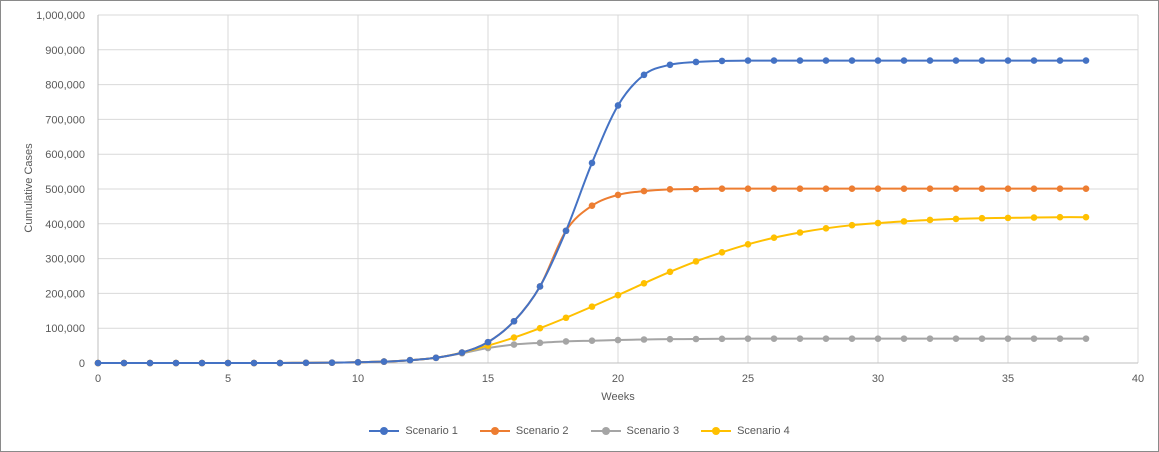 The image size is (1159, 452). What do you see at coordinates (65, 260) in the screenshot?
I see `y-tick-label: 300,000` at bounding box center [65, 260].